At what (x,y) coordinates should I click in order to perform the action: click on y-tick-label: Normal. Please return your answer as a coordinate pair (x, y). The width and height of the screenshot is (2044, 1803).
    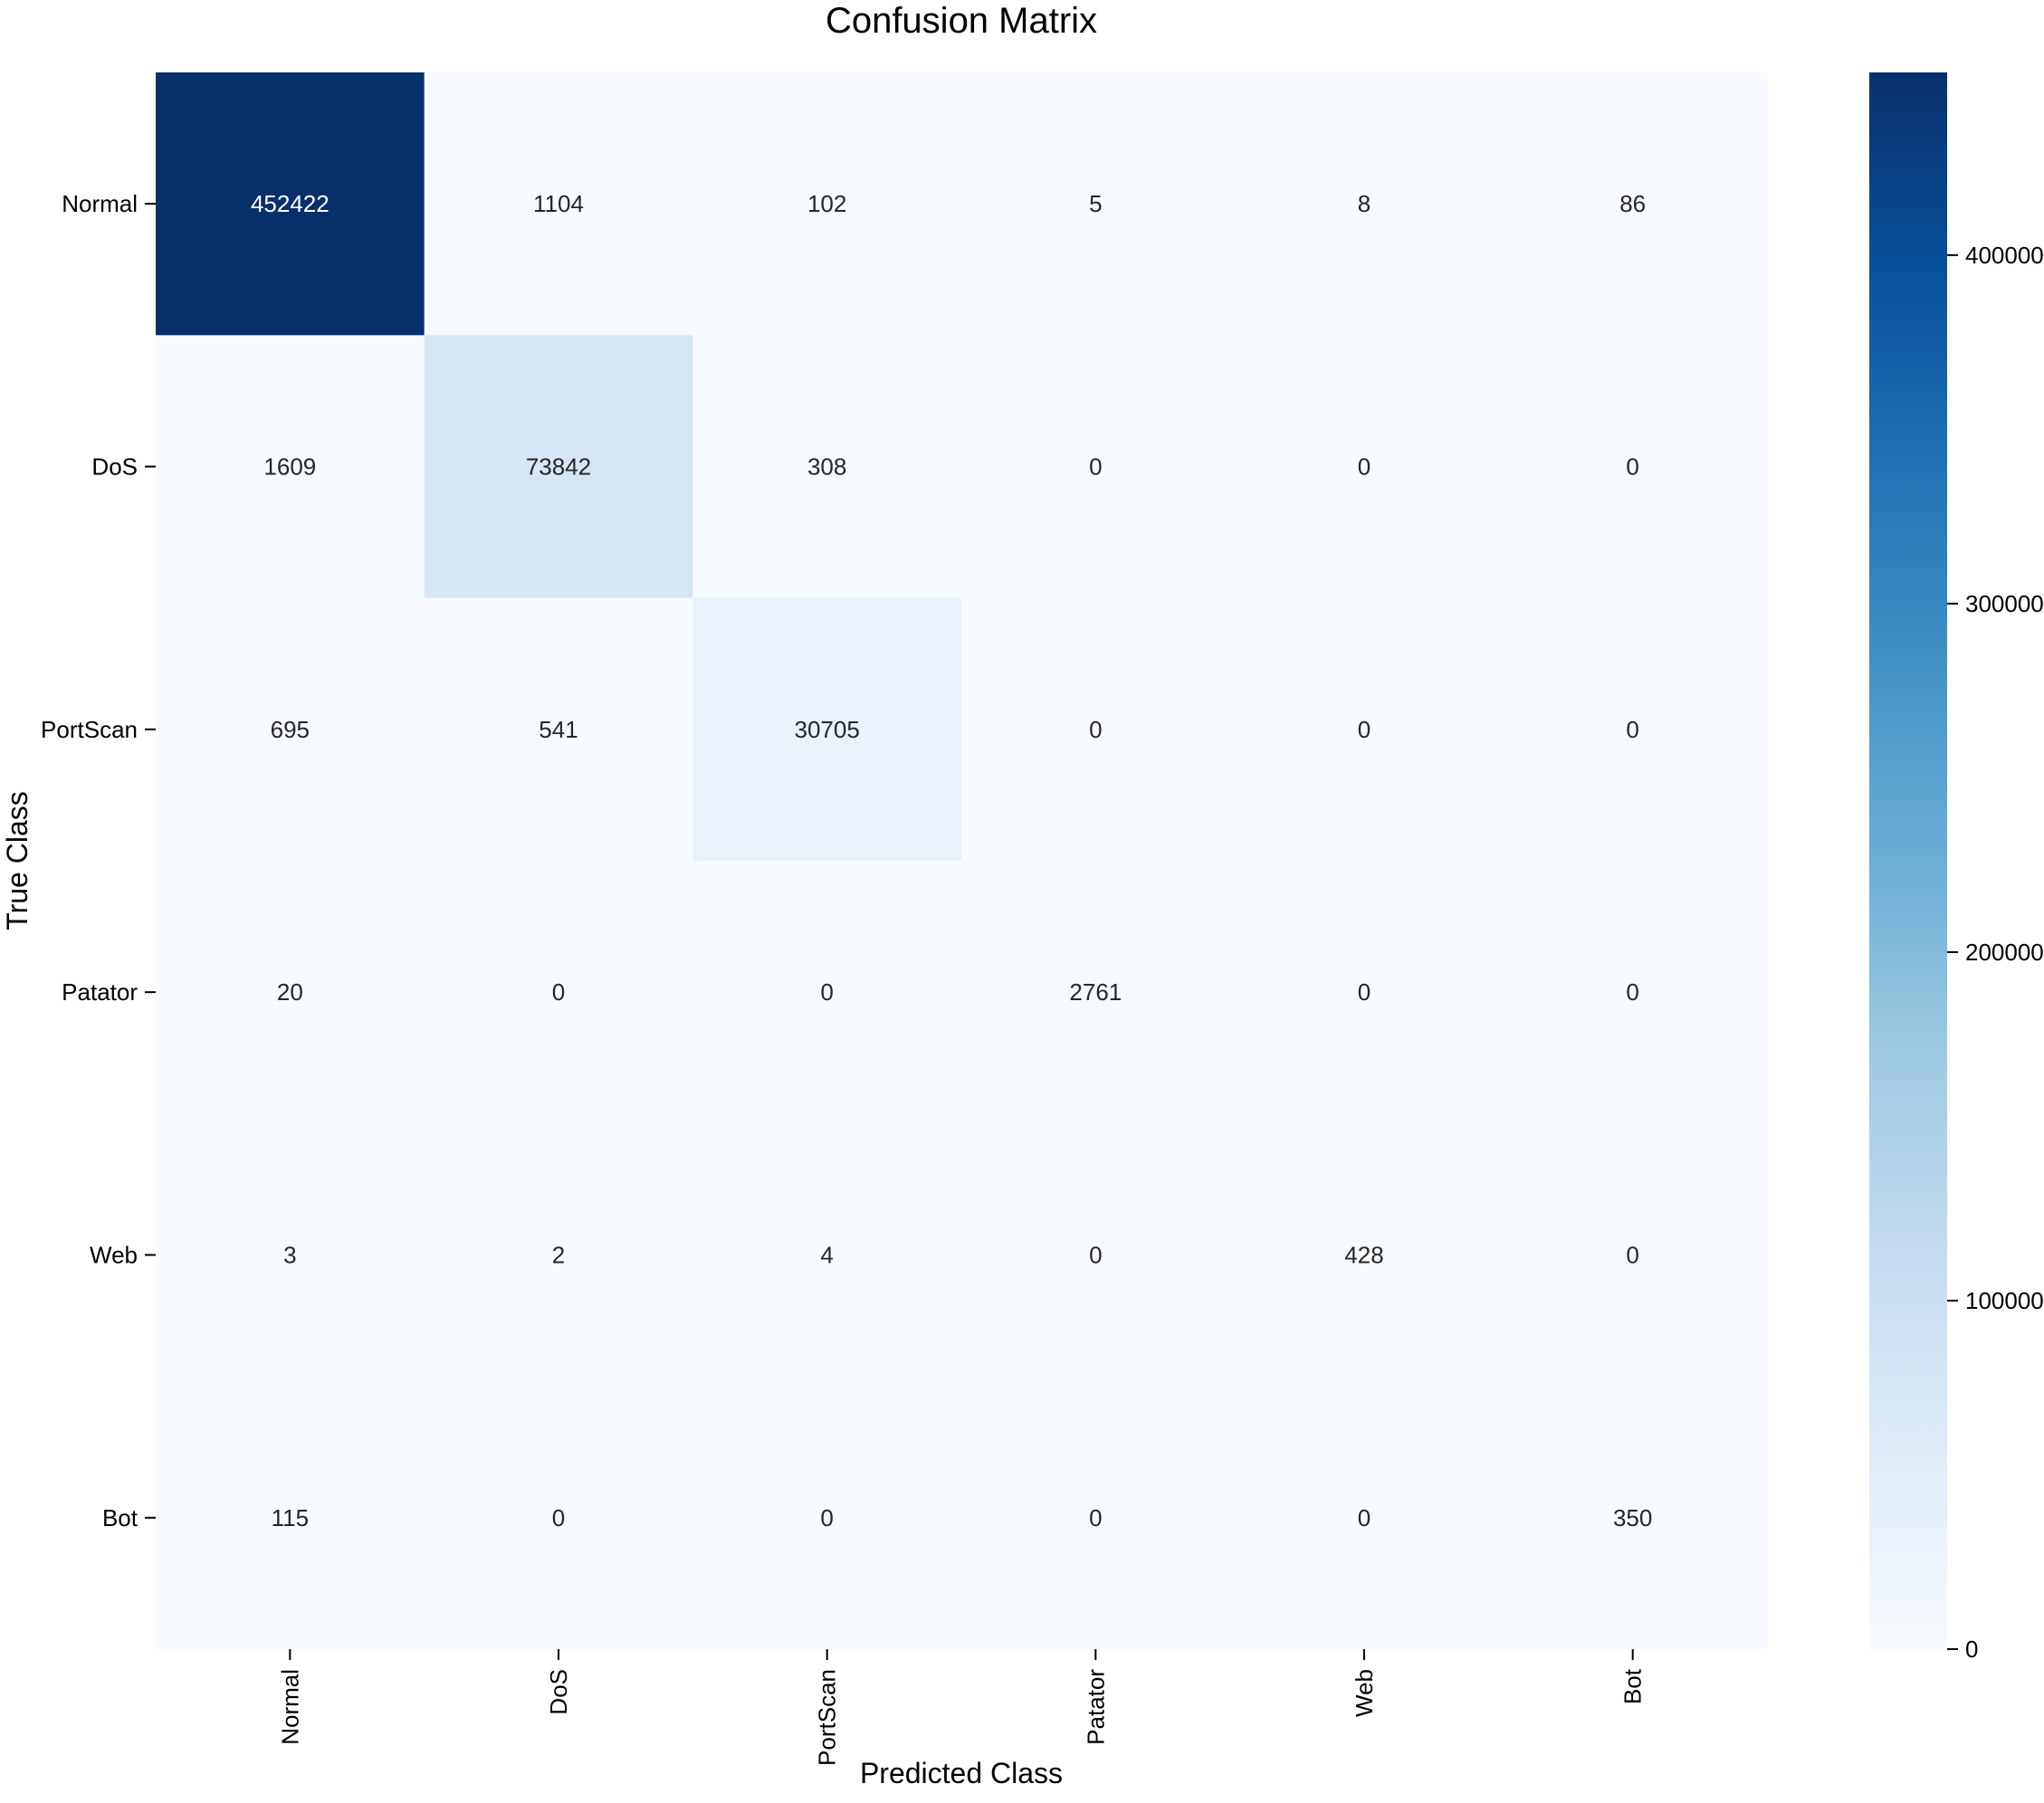
    Looking at the image, I should click on (100, 203).